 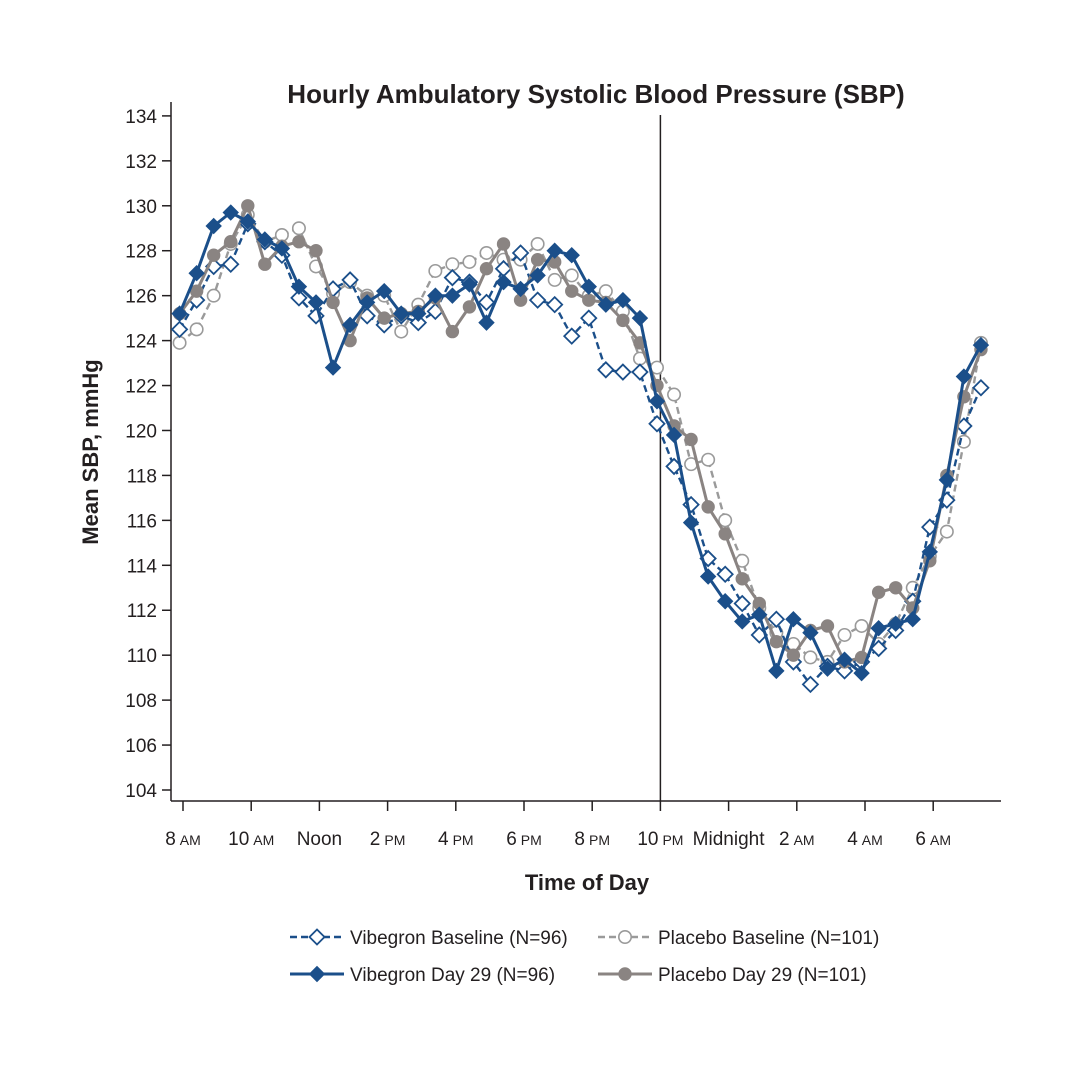 I want to click on x-tick-label: 6 AM, so click(x=933, y=839).